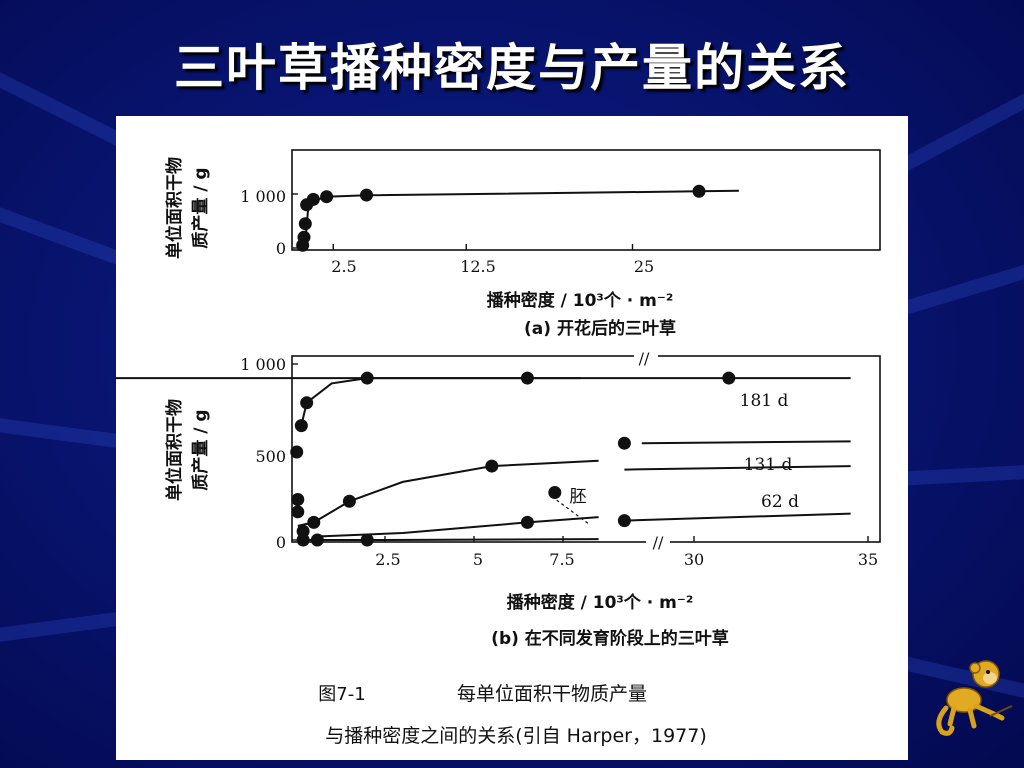 The image size is (1024, 768). Describe the element at coordinates (270, 456) in the screenshot. I see `chart-b-ytick-label: 500` at that location.